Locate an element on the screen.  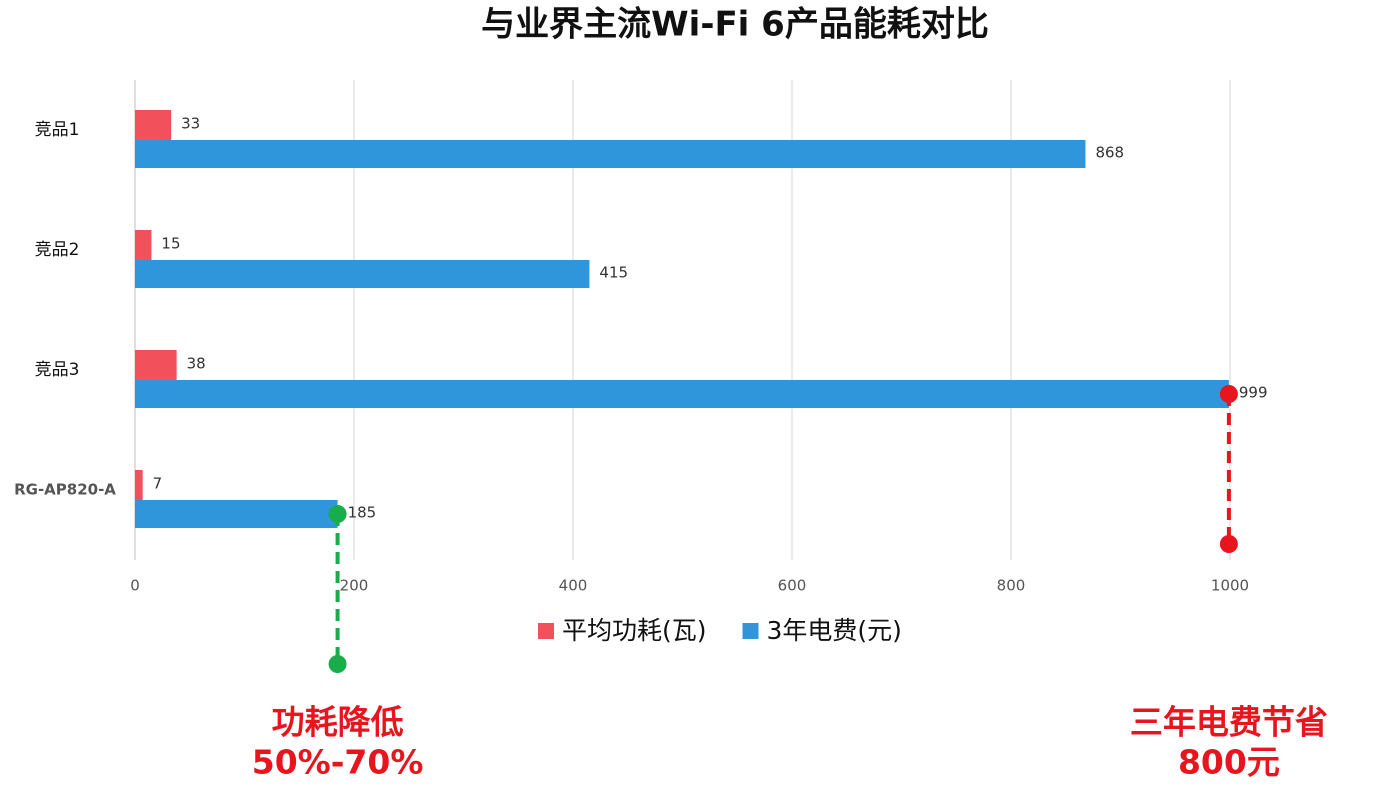
data-label: 185 is located at coordinates (362, 513).